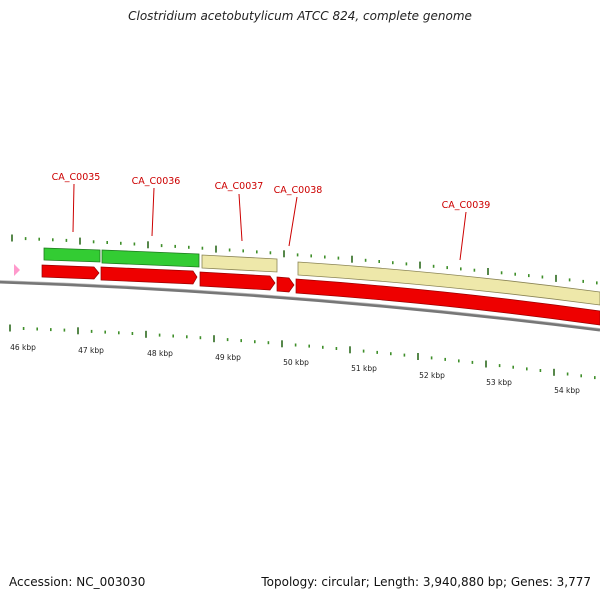  What do you see at coordinates (269, 222) in the screenshot?
I see `gene-label-leaders` at bounding box center [269, 222].